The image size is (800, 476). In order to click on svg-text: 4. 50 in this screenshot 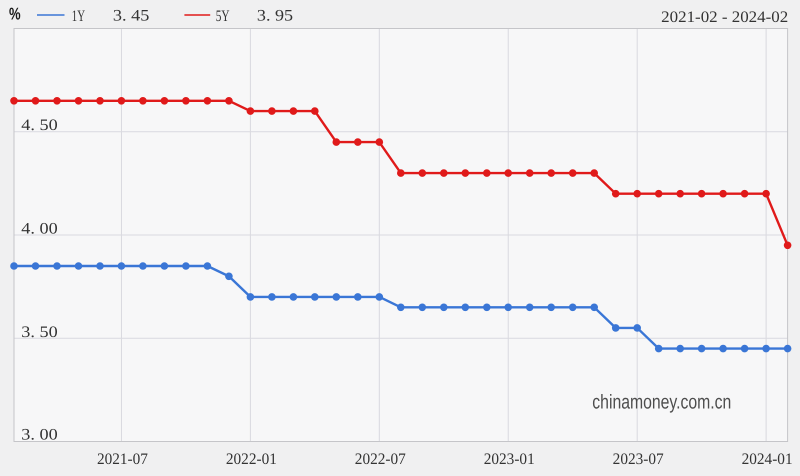, I will do `click(39, 125)`.